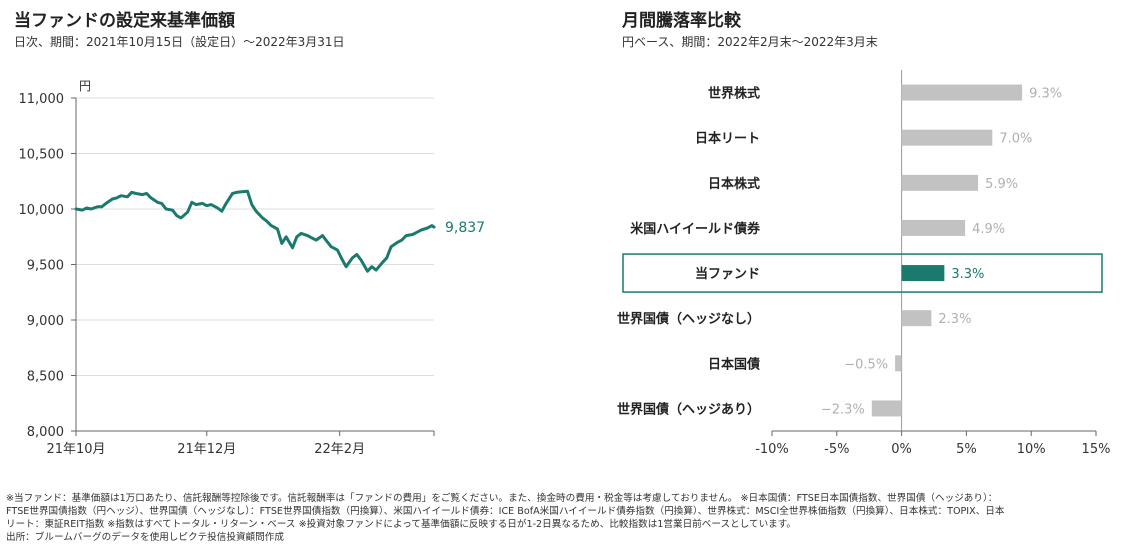  What do you see at coordinates (1096, 449) in the screenshot?
I see `x-tick-label: 15%` at bounding box center [1096, 449].